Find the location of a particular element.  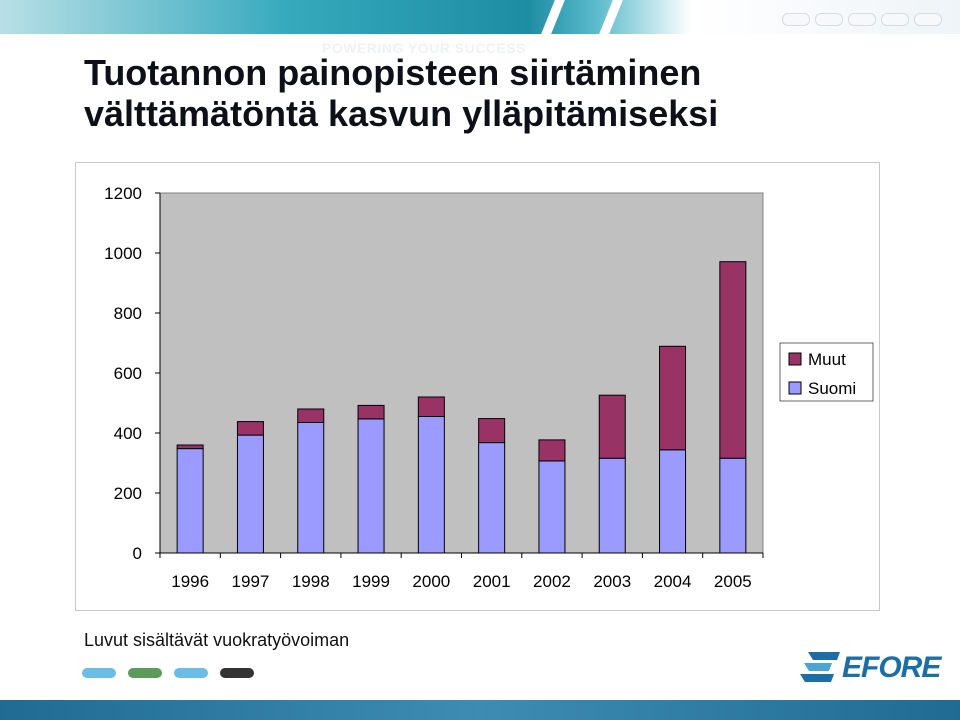

bar-muut-1996 is located at coordinates (190, 447).